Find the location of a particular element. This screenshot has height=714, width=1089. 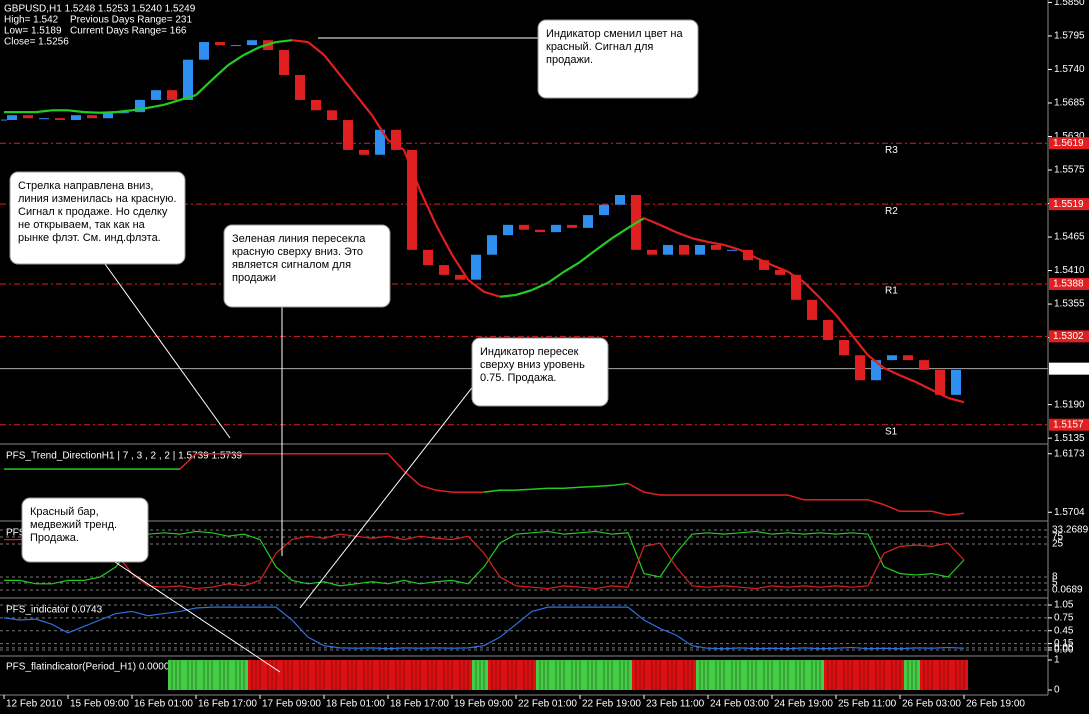

indicator-line is located at coordinates (484, 561).